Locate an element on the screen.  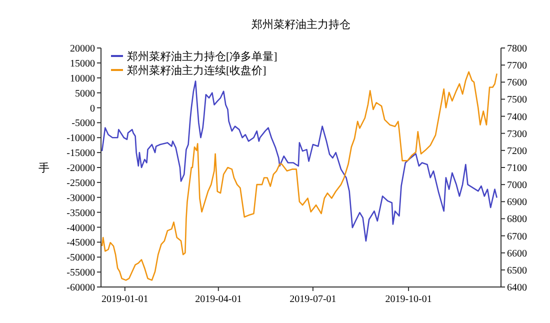
y-tick-label: -30000 is located at coordinates (80, 198).